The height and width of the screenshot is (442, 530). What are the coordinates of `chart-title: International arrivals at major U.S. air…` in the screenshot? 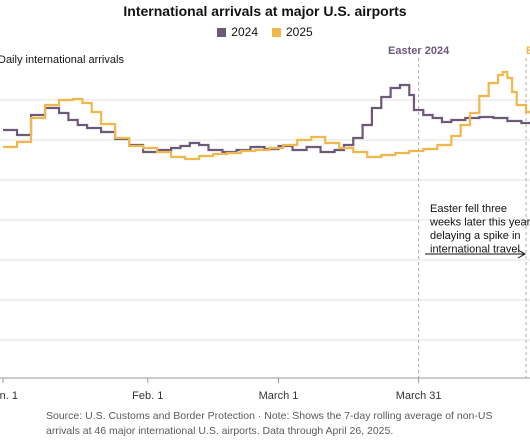 It's located at (265, 11).